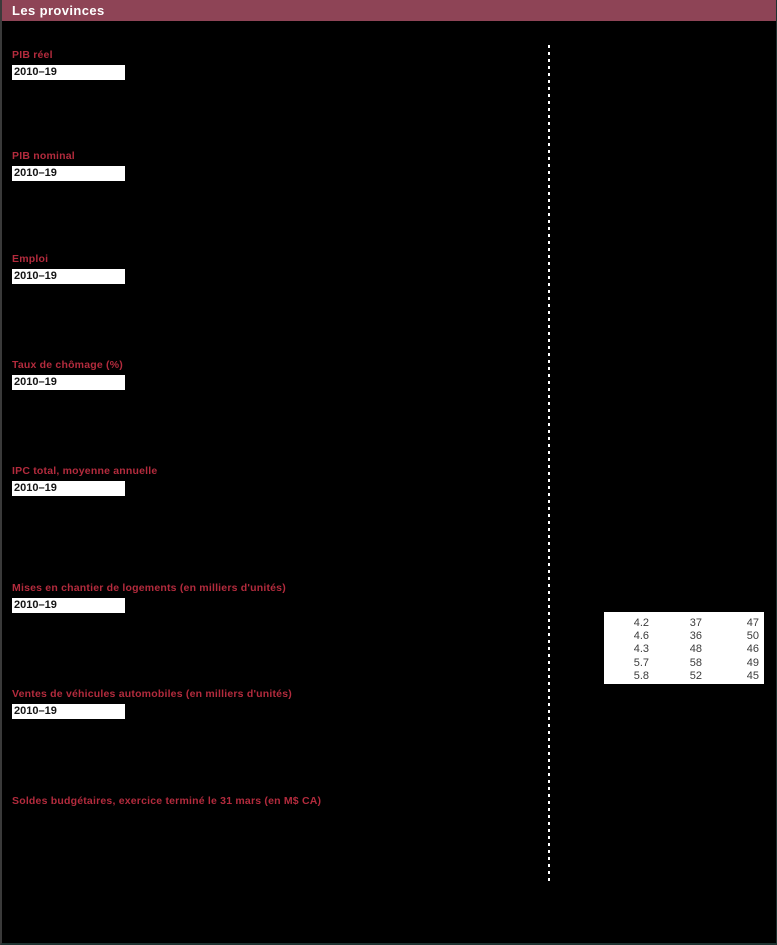 This screenshot has height=945, width=777. Describe the element at coordinates (695, 675) in the screenshot. I see `table-cell: 52` at that location.